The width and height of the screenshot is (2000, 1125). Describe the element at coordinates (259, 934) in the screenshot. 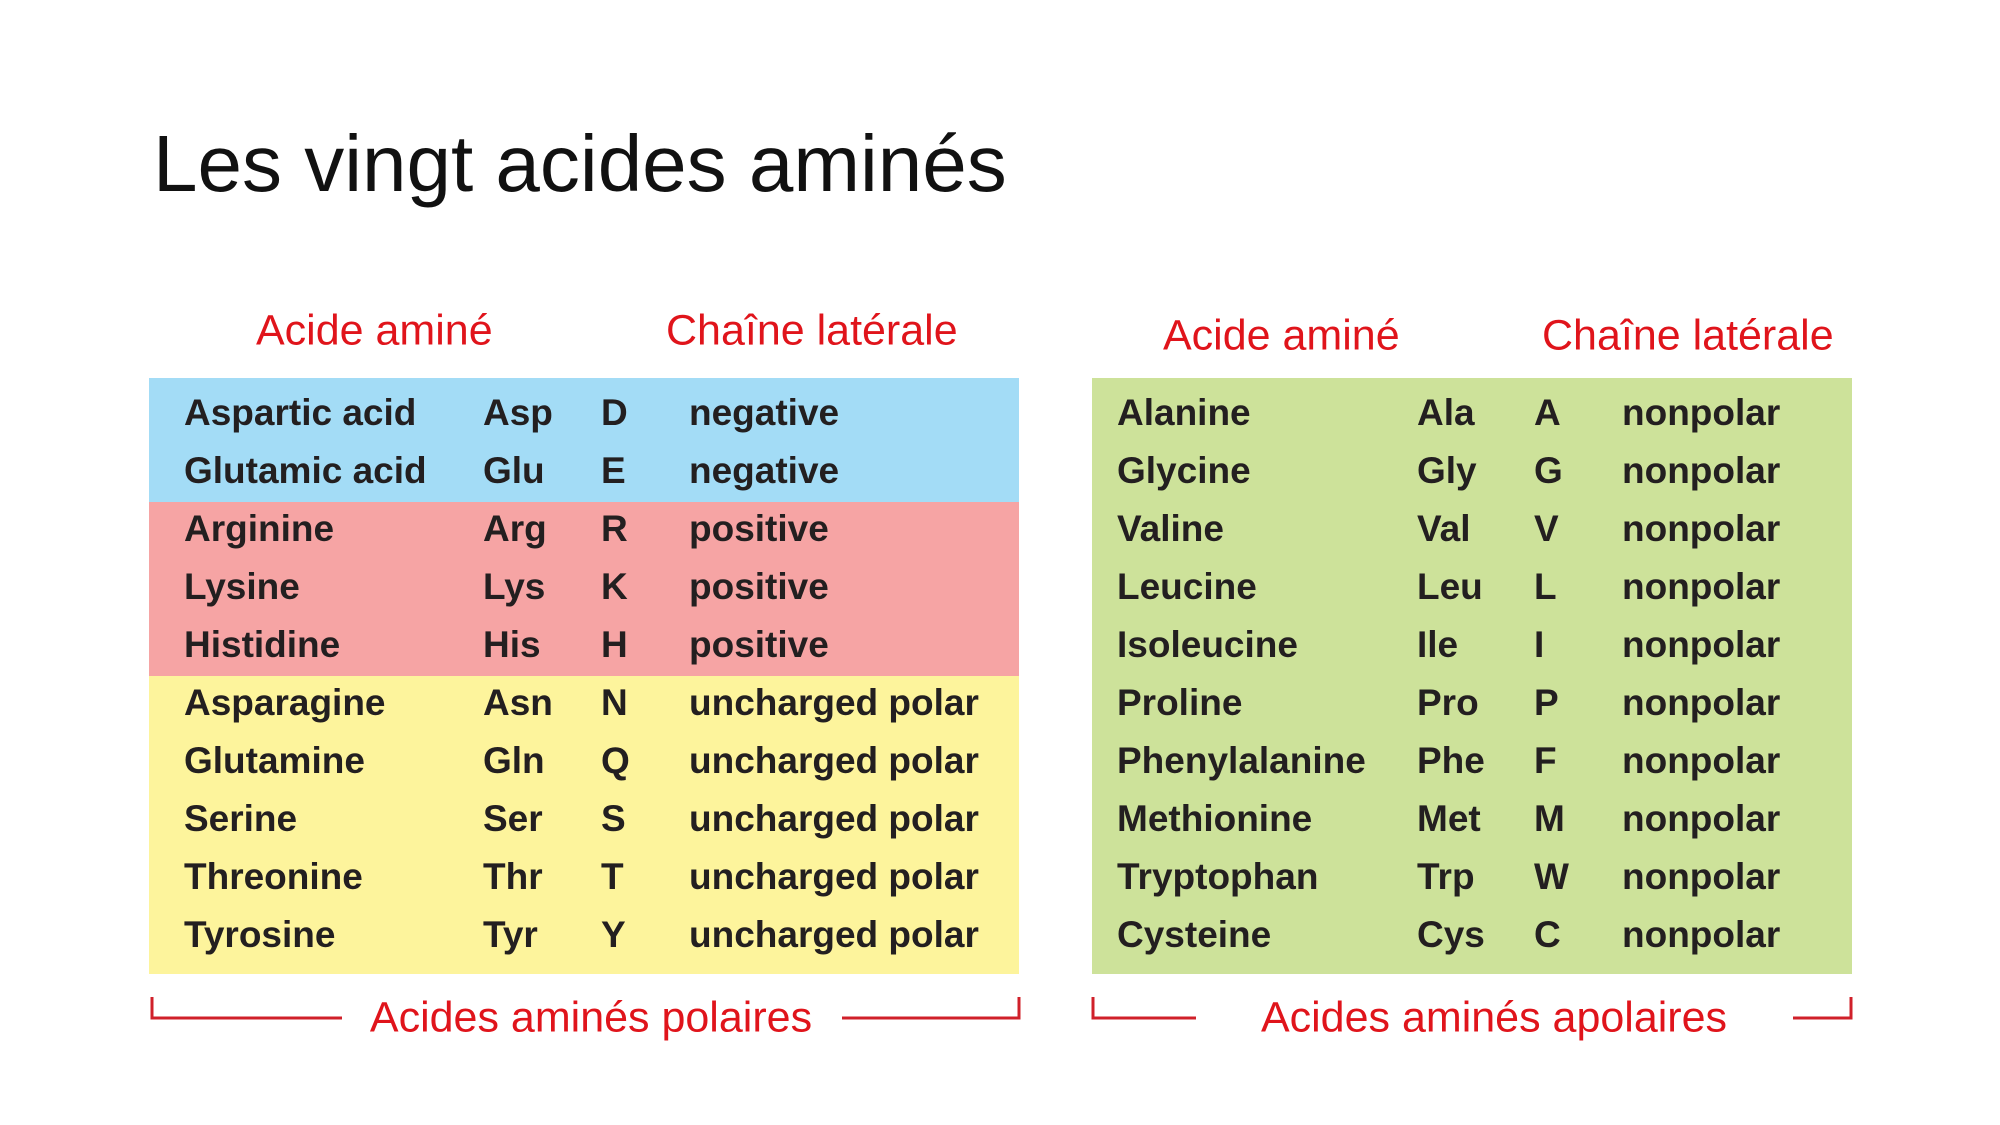

I see `table-cell: Tyrosine` at that location.